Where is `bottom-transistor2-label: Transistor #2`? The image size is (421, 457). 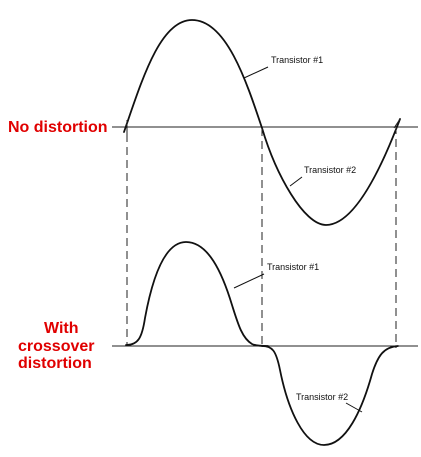 bottom-transistor2-label: Transistor #2 is located at coordinates (322, 397).